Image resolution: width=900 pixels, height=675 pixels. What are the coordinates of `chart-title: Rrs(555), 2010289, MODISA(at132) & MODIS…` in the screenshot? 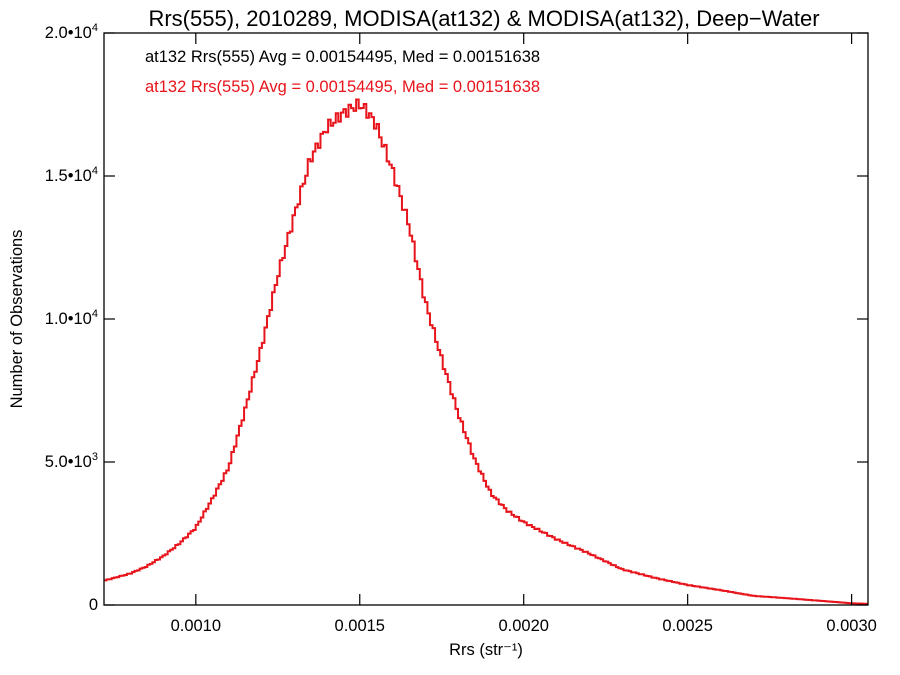 It's located at (483, 18).